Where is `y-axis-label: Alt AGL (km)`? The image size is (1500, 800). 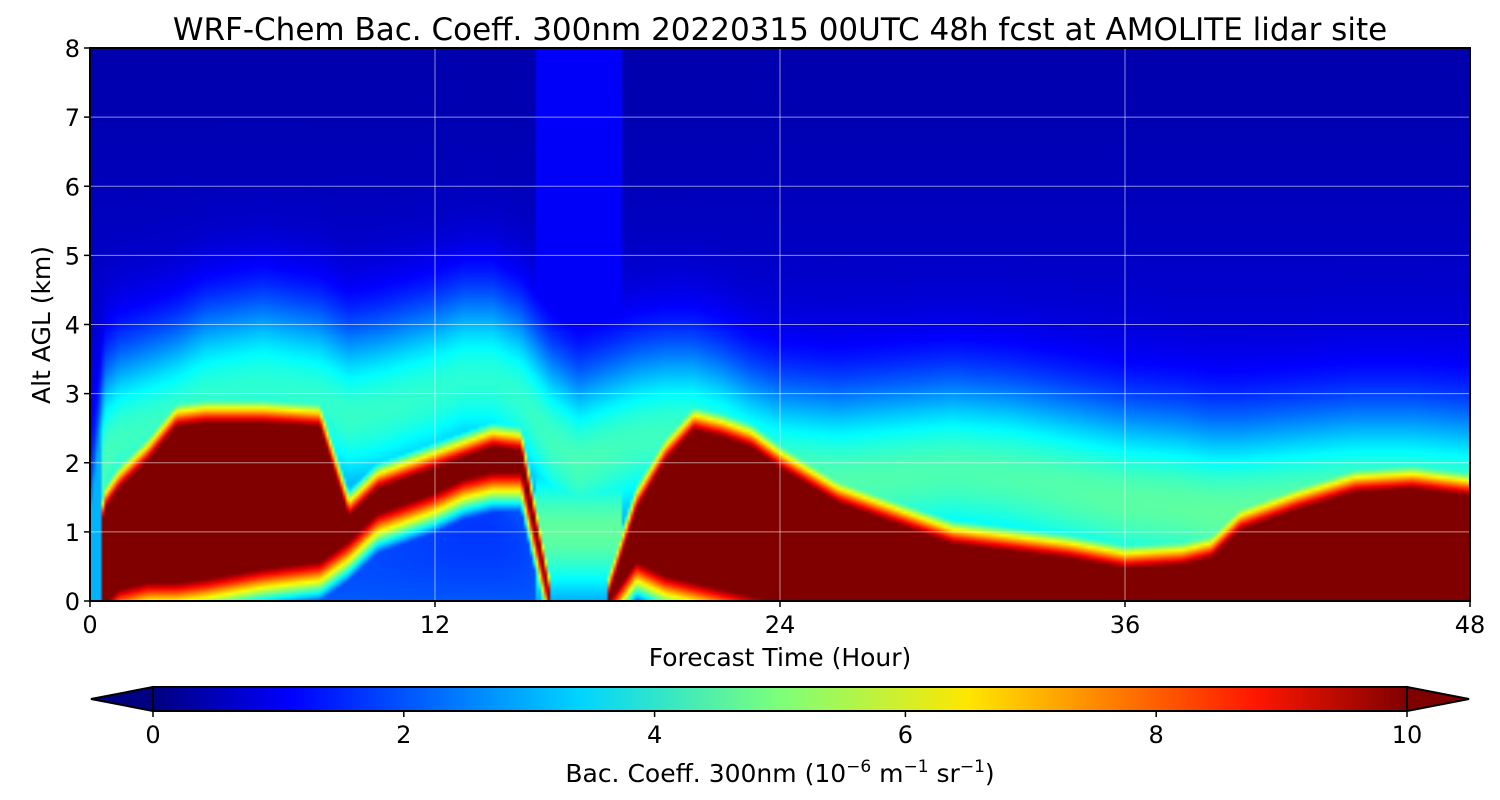
y-axis-label: Alt AGL (km) is located at coordinates (41, 325).